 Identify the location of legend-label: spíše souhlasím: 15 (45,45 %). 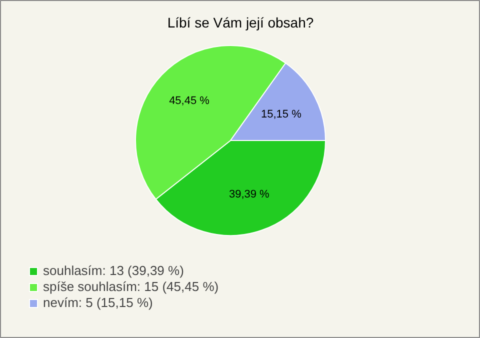
(131, 286).